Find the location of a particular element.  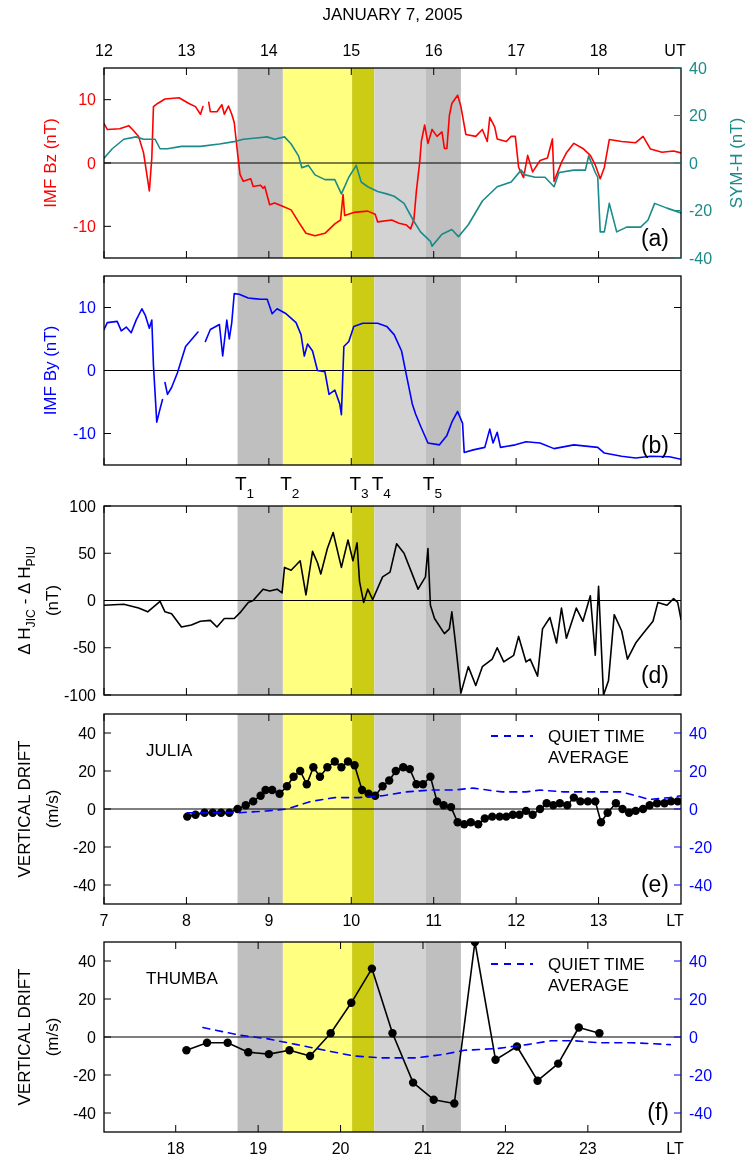

x-tick-label: 21 is located at coordinates (423, 1148).